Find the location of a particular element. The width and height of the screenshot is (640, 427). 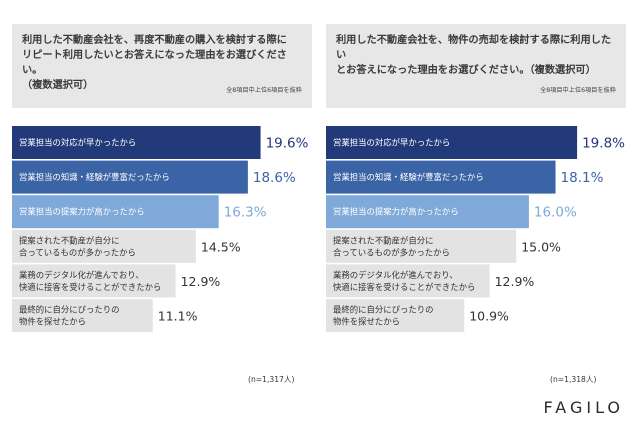

value-label: 16.0% is located at coordinates (555, 213).